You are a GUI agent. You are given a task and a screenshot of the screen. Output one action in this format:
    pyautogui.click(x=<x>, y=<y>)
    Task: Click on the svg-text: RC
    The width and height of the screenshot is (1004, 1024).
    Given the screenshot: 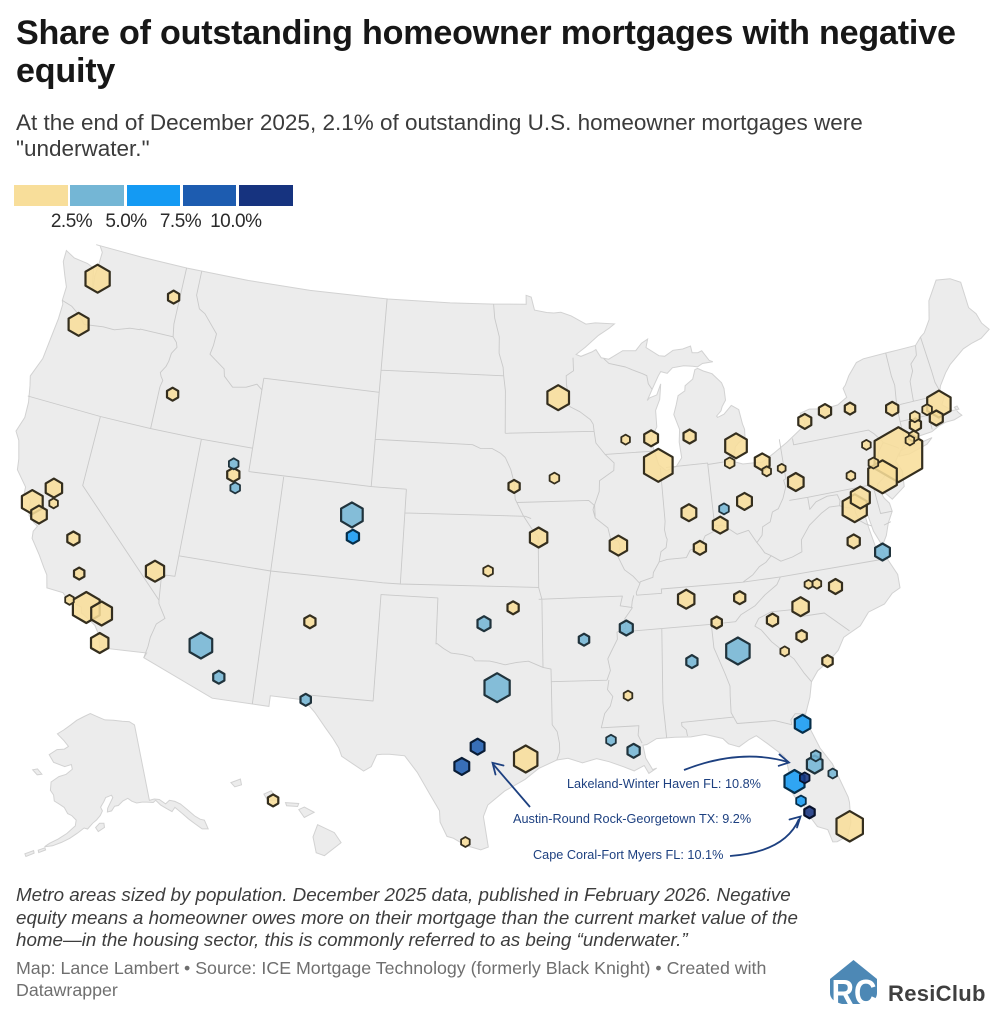 What is the action you would take?
    pyautogui.click(x=854, y=989)
    